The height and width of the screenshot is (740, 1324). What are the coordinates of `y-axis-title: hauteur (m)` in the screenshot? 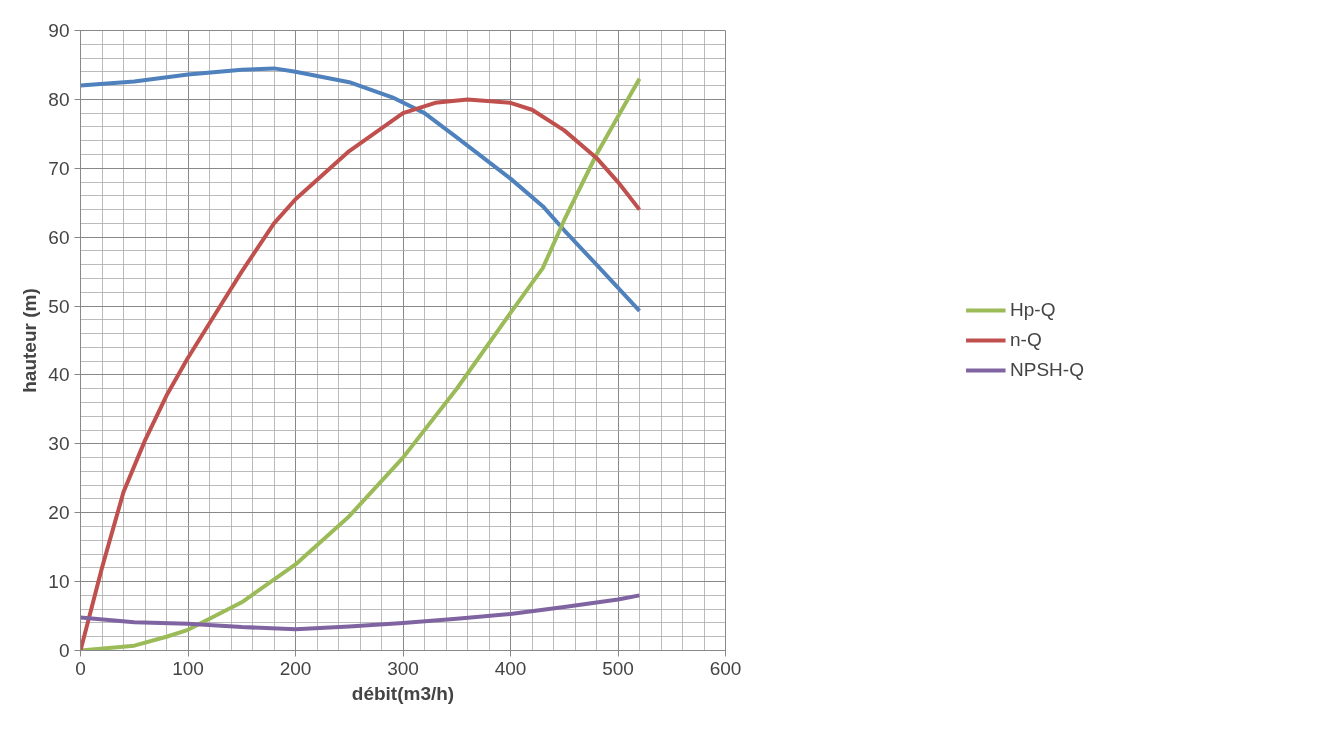 It's located at (30, 340).